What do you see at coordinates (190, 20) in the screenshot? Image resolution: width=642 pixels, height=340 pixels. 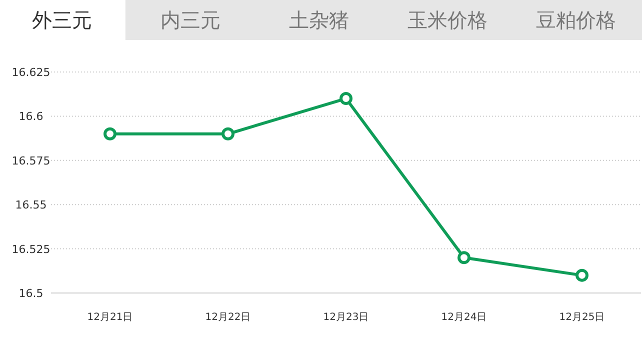 I see `text: 内三元` at bounding box center [190, 20].